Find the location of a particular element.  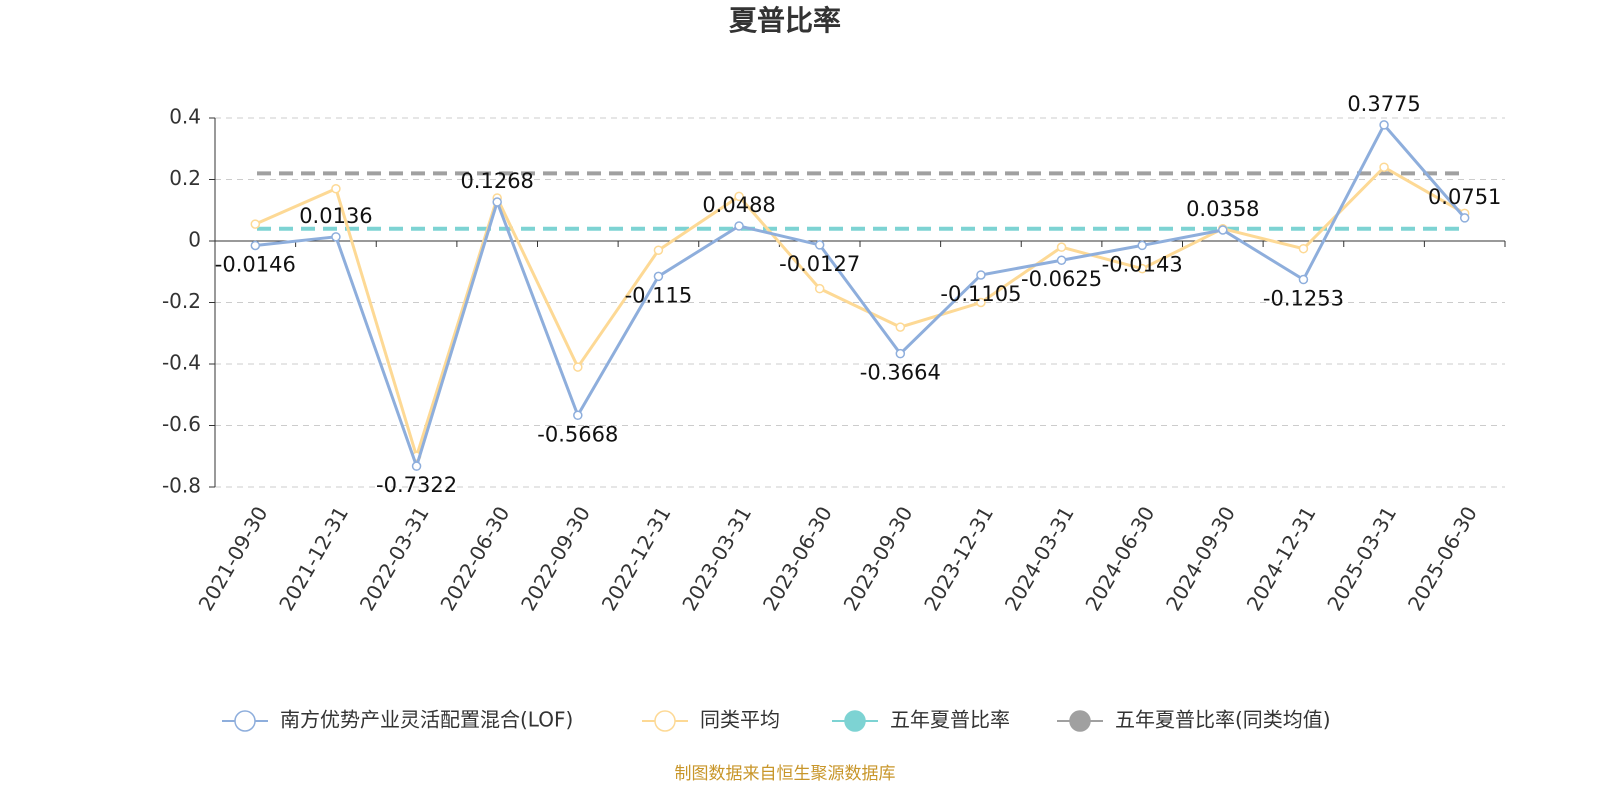

x-tick-label: 2022-09-30 is located at coordinates (555, 558).